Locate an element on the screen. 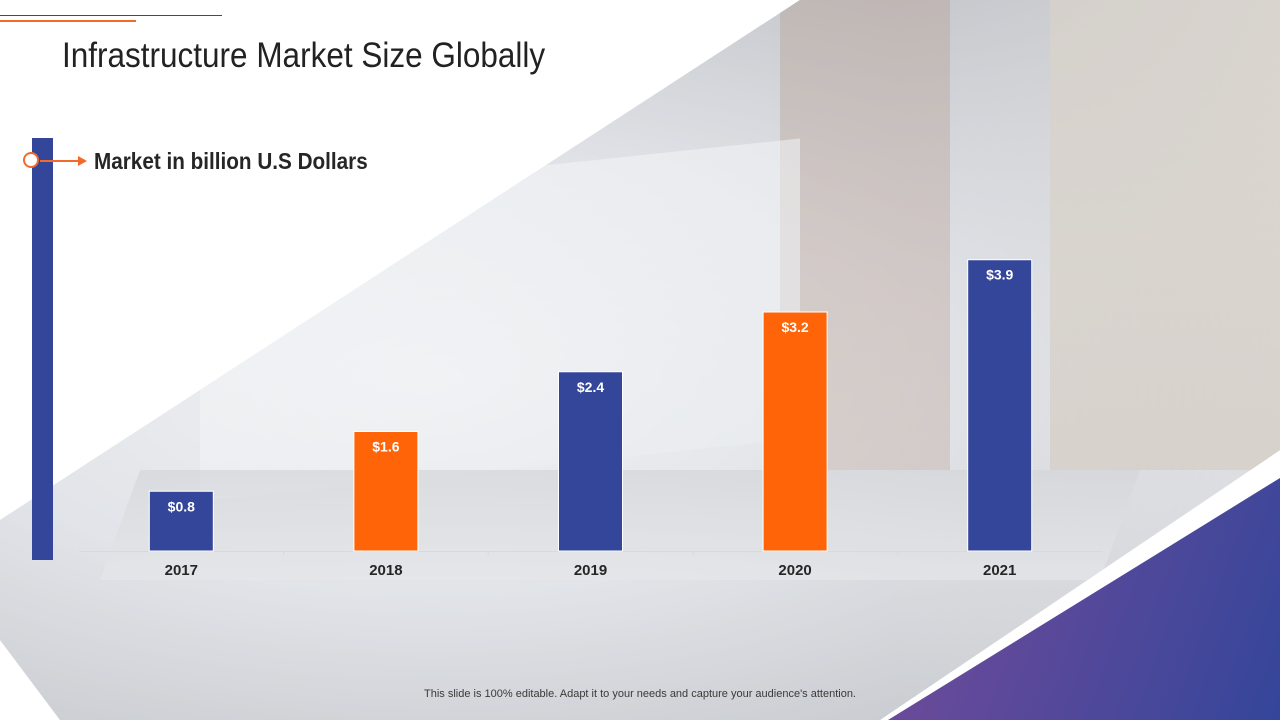 Image resolution: width=1280 pixels, height=720 pixels. left-vertical-bar is located at coordinates (42, 349).